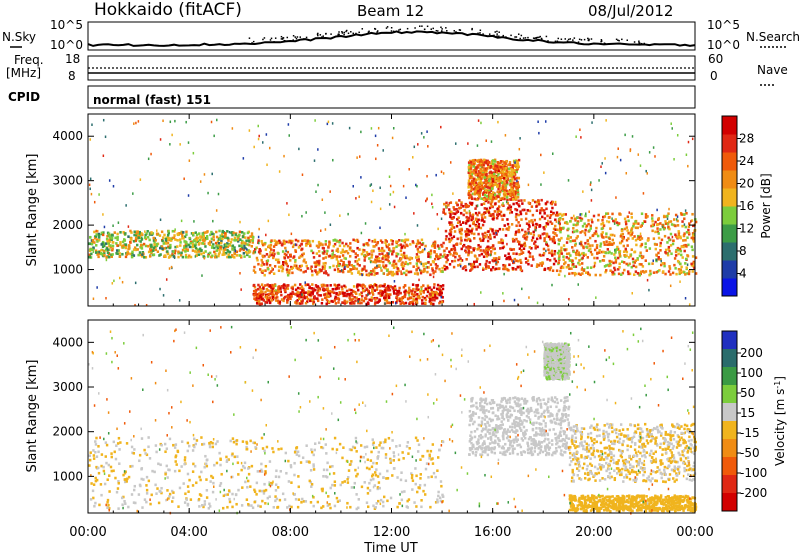 The image size is (800, 554). I want to click on nsky-panel: N.Sky 10^5 10^0 10^5 10^0 N.Search, so click(401, 35).